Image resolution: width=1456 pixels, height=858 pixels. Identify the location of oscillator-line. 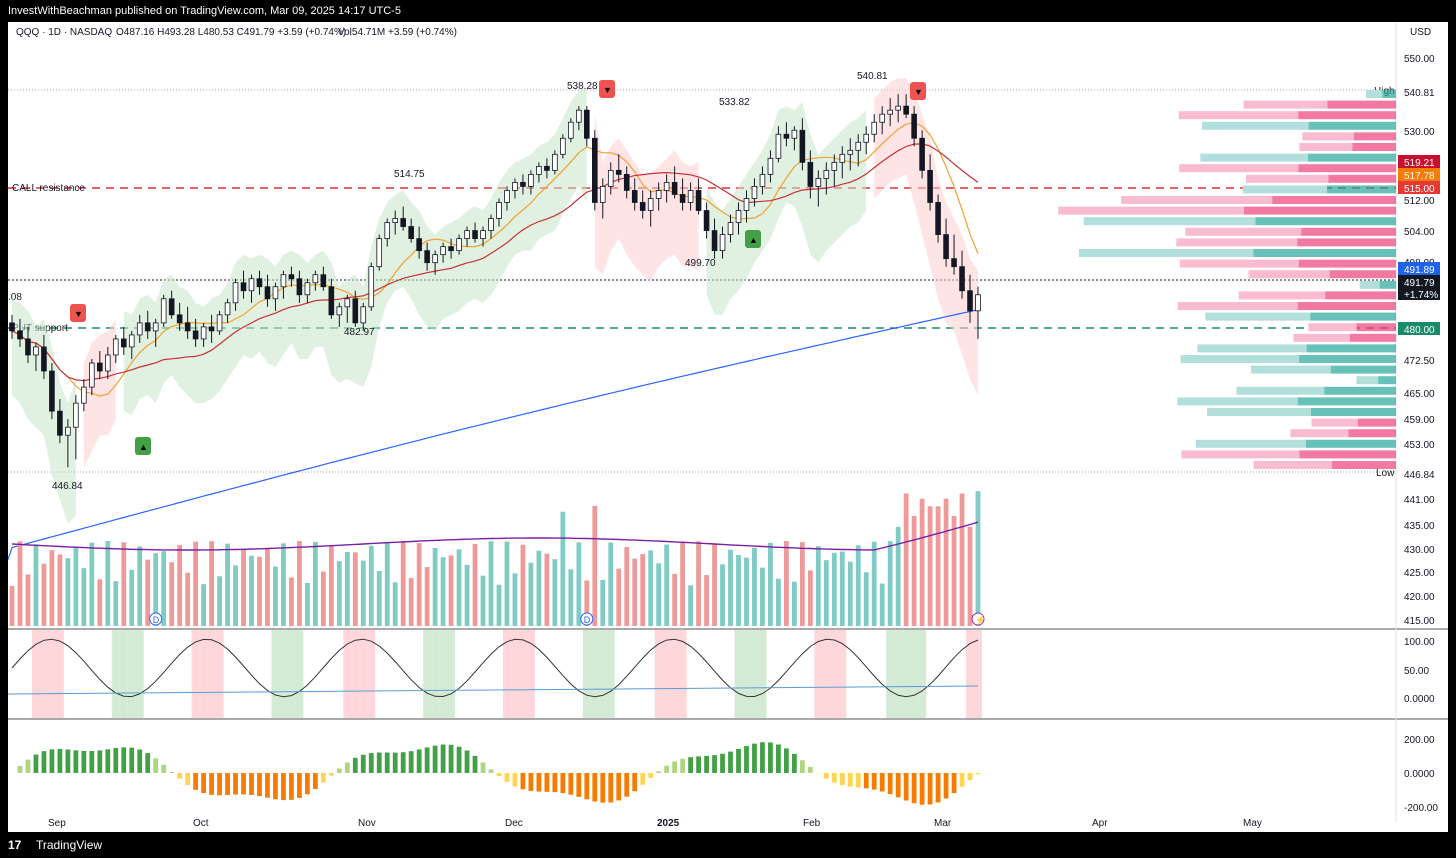
(495, 668).